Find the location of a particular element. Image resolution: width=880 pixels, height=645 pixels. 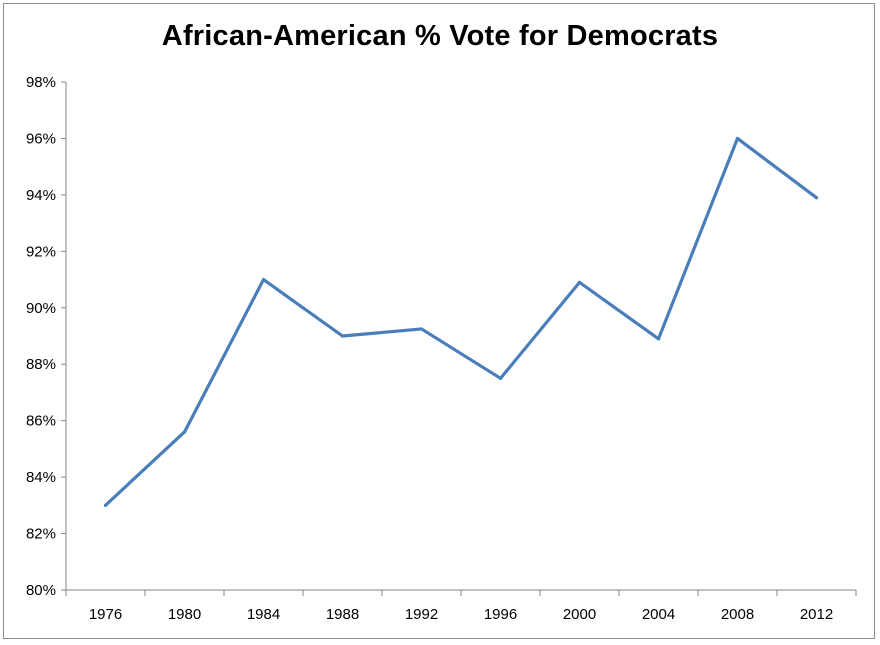

y-tick-label: 80% is located at coordinates (41, 590).